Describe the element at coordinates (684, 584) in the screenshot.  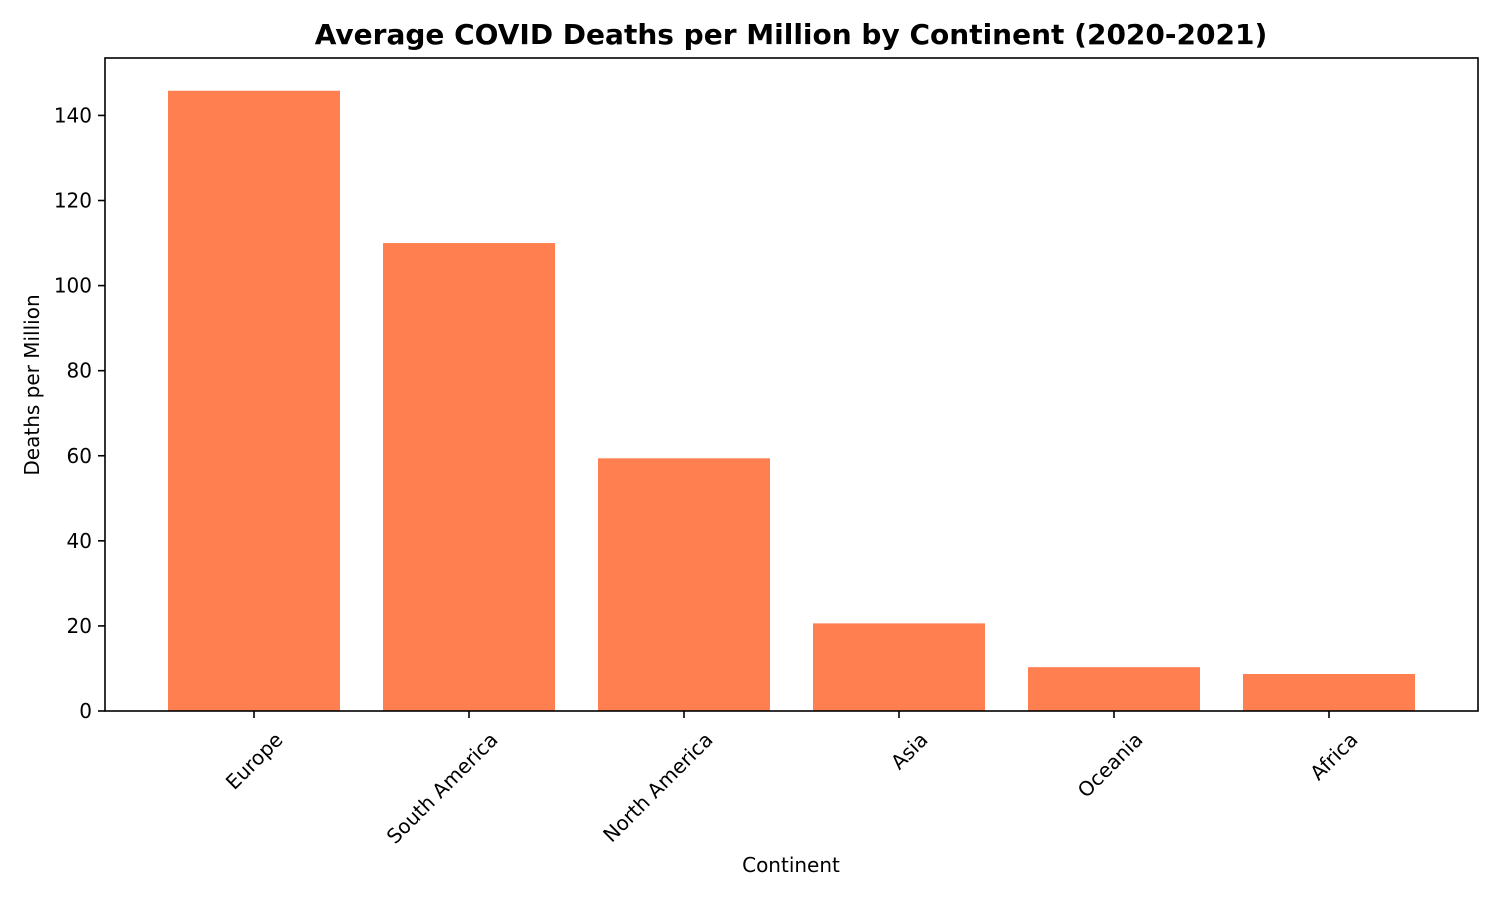
I see `bar-north-america` at that location.